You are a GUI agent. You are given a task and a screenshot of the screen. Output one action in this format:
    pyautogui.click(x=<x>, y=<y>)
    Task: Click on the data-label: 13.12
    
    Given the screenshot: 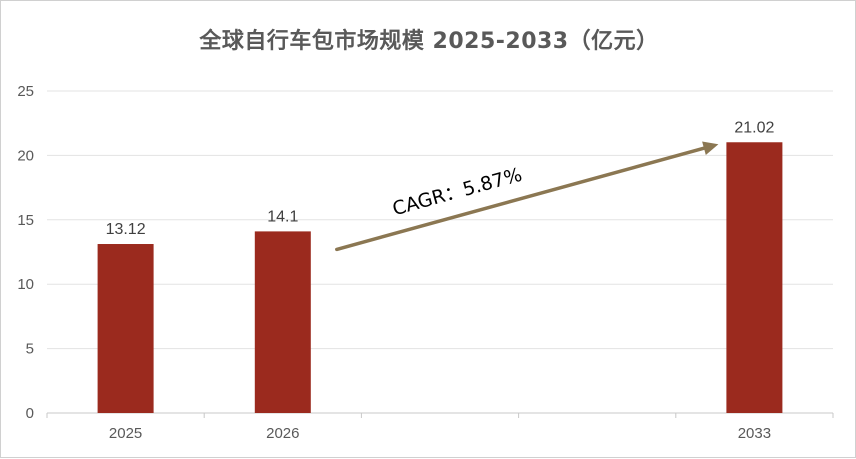 What is the action you would take?
    pyautogui.click(x=126, y=229)
    